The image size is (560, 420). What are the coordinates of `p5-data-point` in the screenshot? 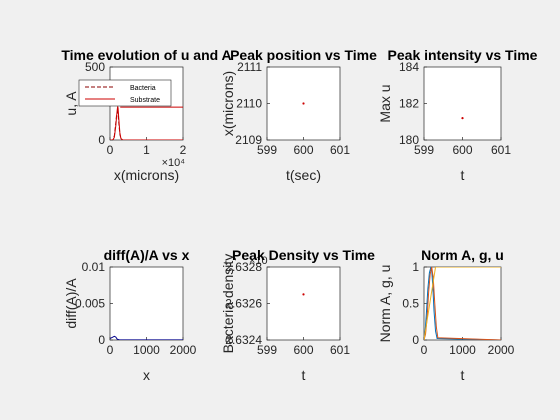 It's located at (303, 294).